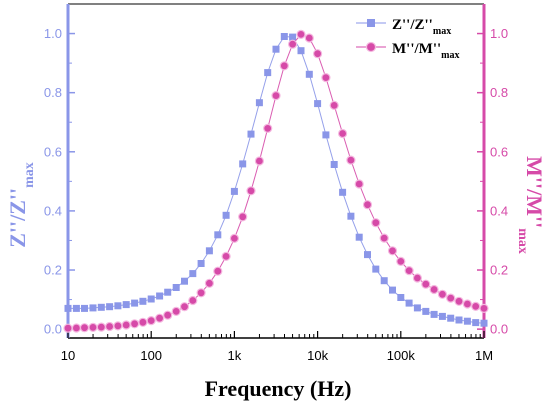 The width and height of the screenshot is (550, 406). I want to click on left-y-tick-label: 0.4, so click(53, 210).